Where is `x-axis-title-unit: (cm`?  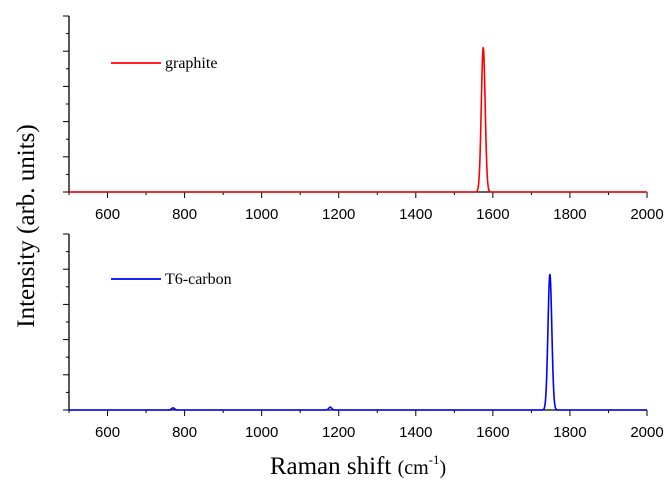
x-axis-title-unit: (cm is located at coordinates (414, 468).